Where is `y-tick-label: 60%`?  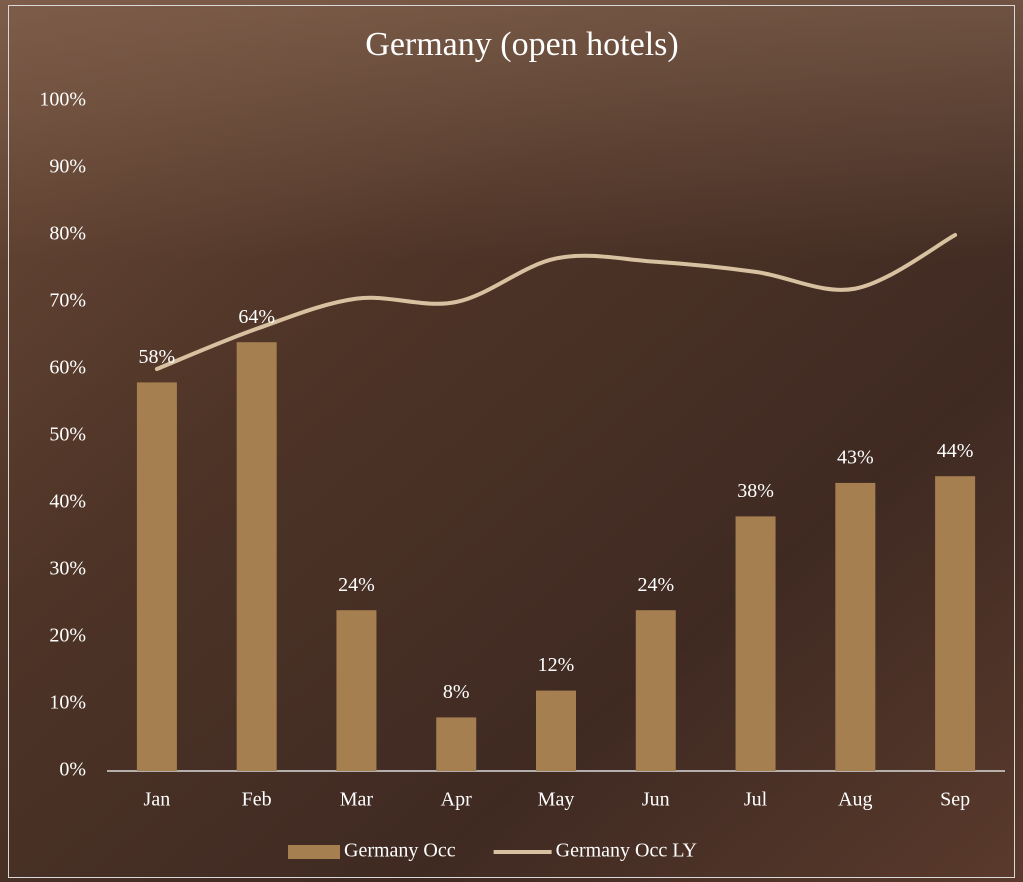
y-tick-label: 60% is located at coordinates (67, 368).